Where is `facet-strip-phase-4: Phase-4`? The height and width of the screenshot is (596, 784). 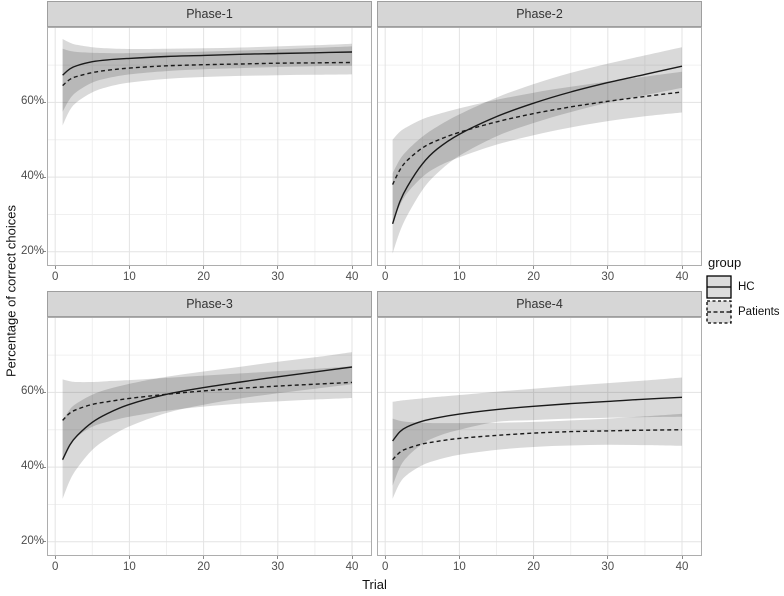 facet-strip-phase-4: Phase-4 is located at coordinates (539, 304).